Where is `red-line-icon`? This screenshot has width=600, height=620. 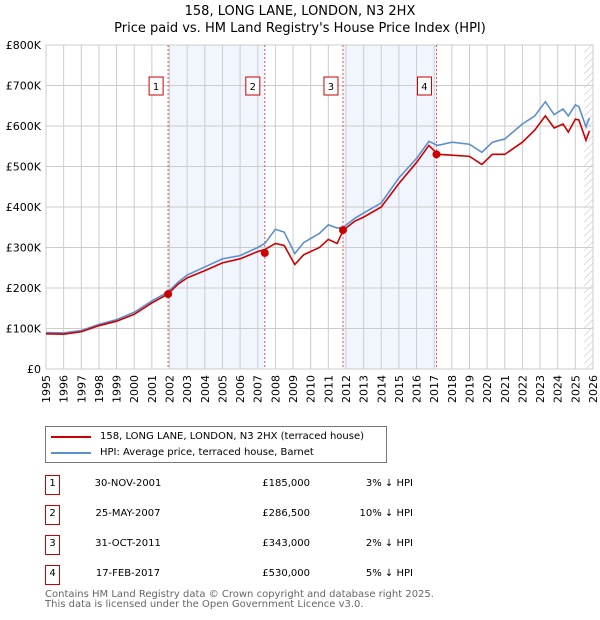 red-line-icon is located at coordinates (71, 436).